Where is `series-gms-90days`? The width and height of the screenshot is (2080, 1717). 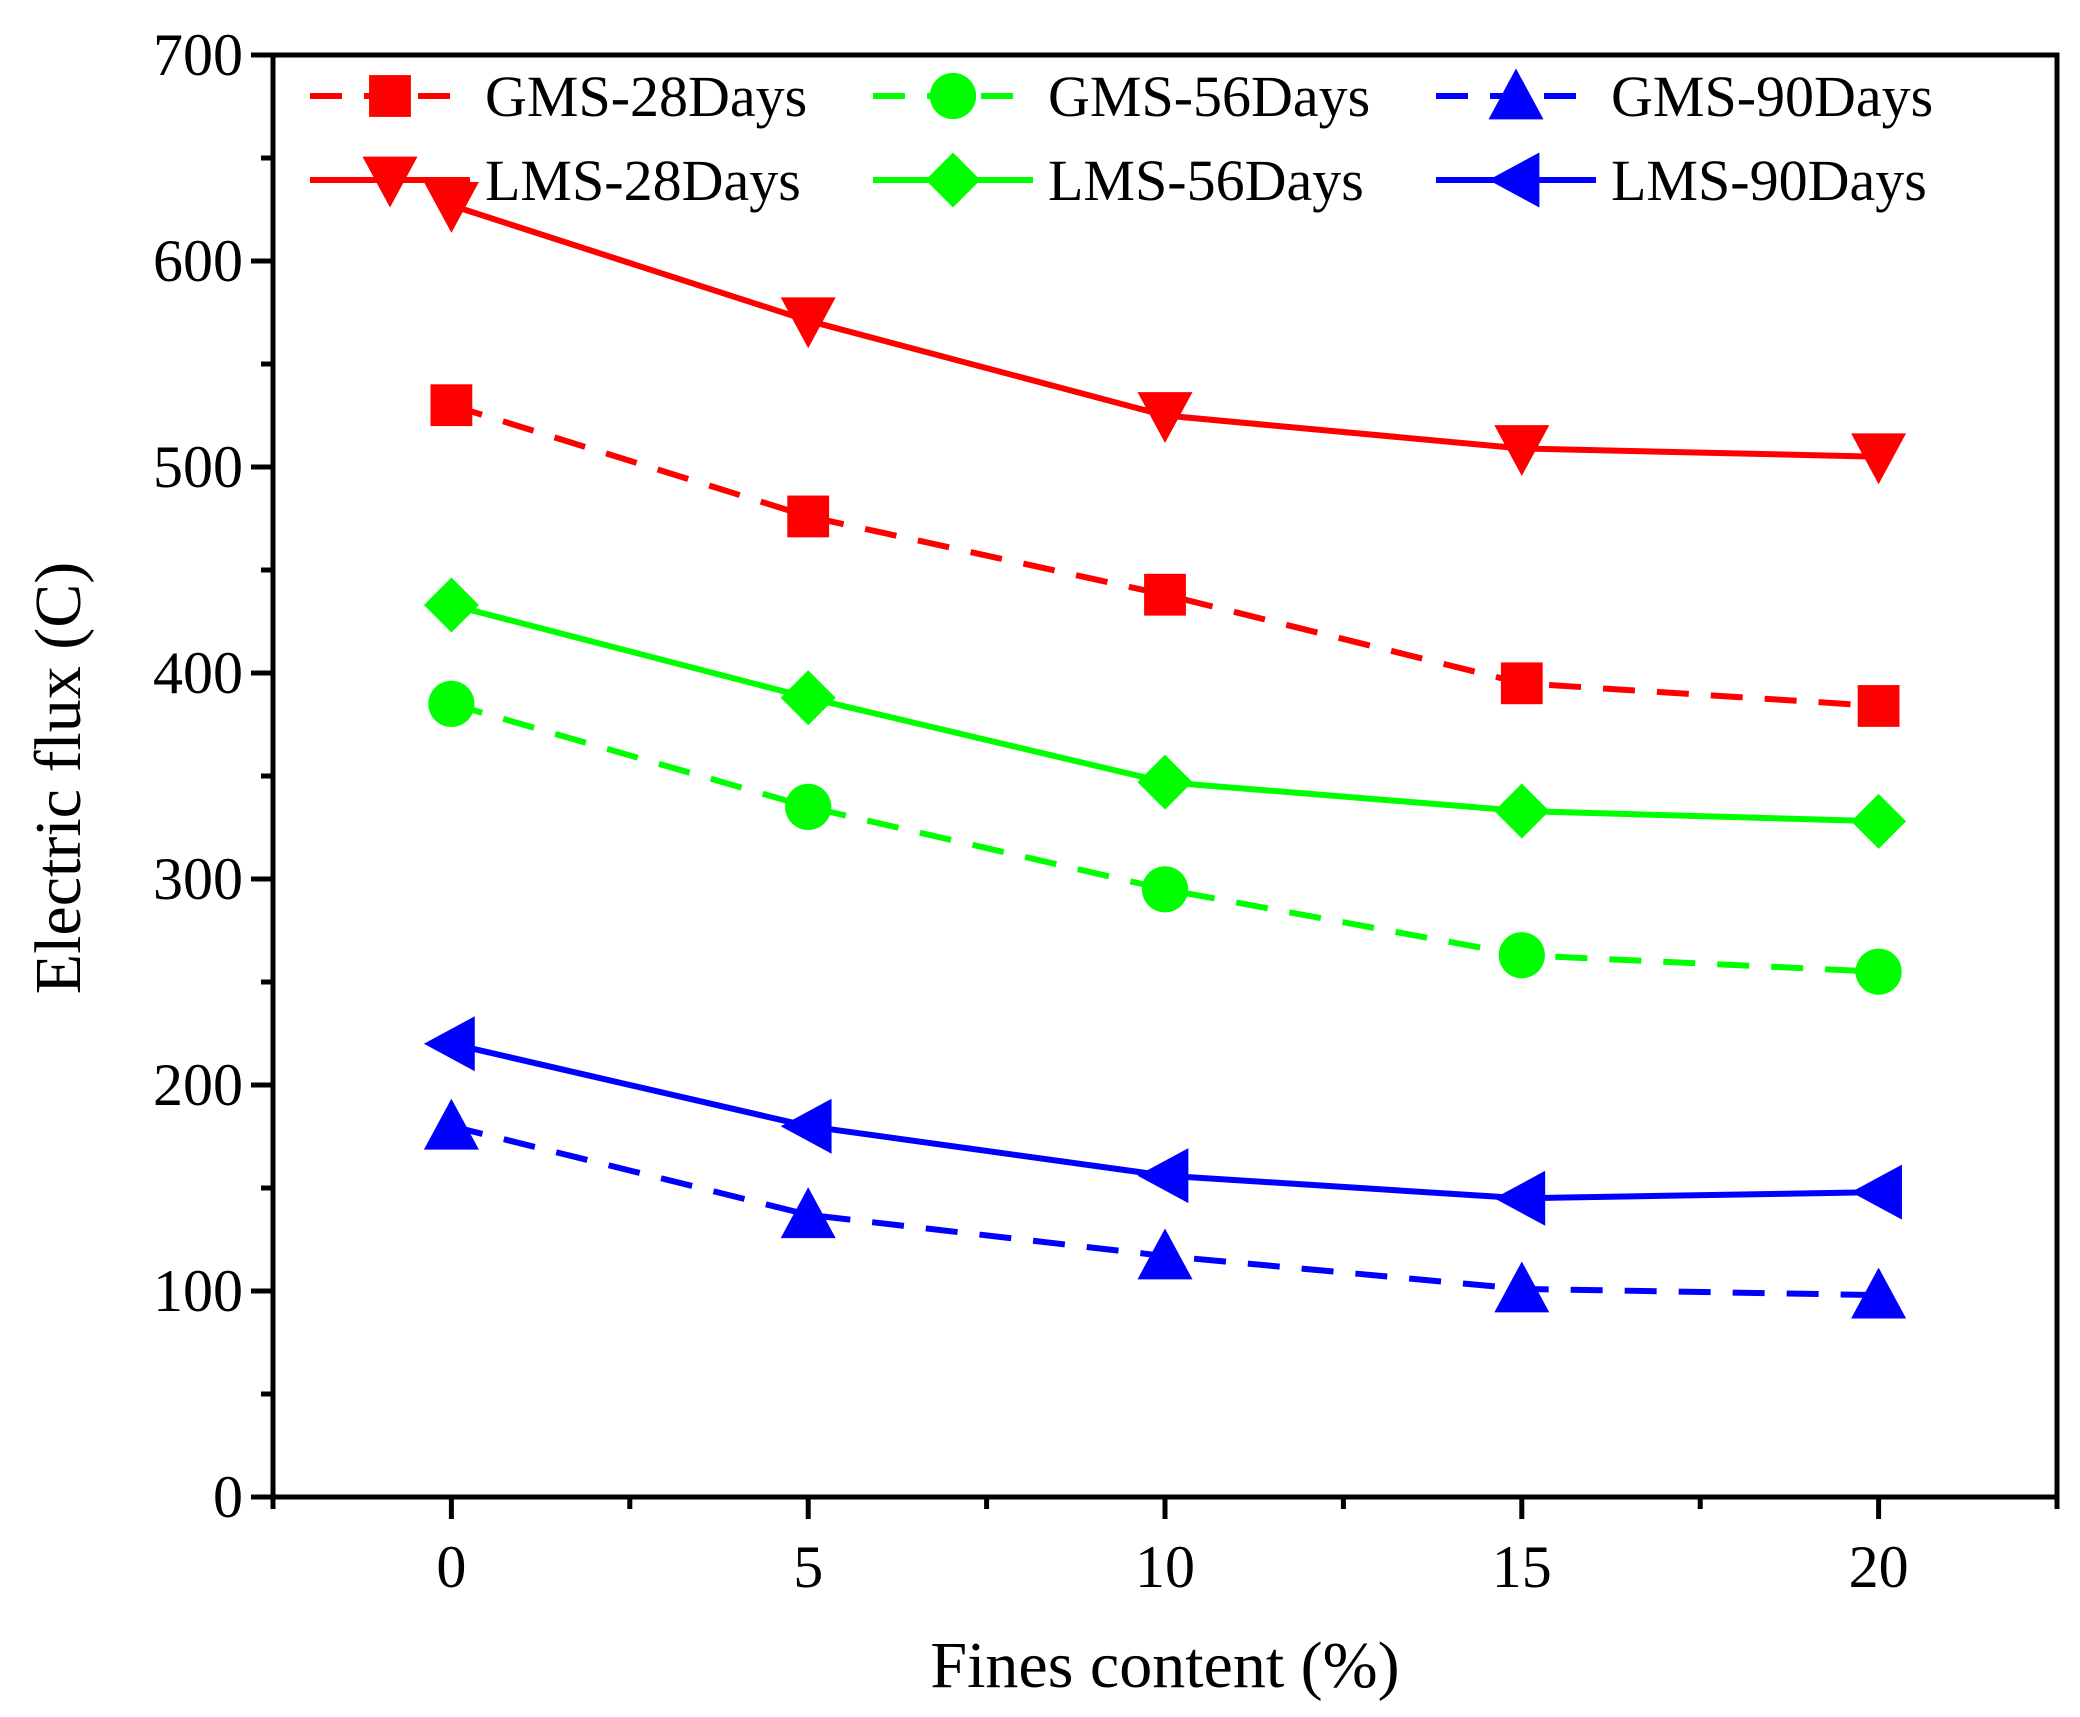 series-gms-90days is located at coordinates (1165, 1208).